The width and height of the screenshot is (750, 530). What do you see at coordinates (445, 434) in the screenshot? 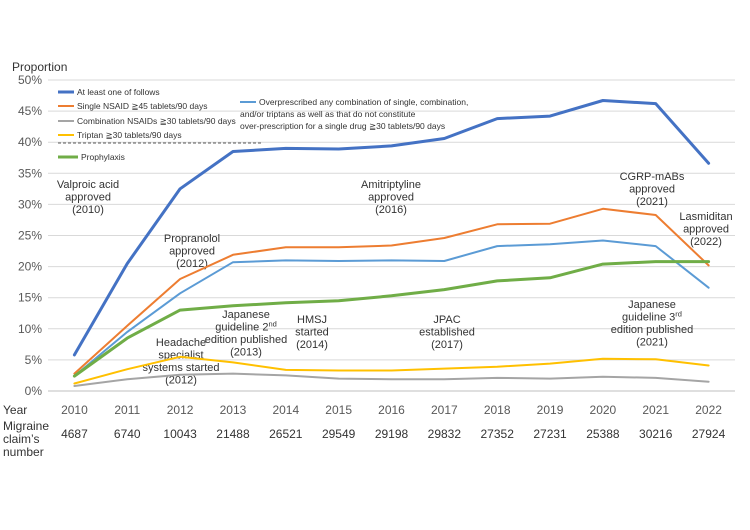
I see `claims-count: 29832` at bounding box center [445, 434].